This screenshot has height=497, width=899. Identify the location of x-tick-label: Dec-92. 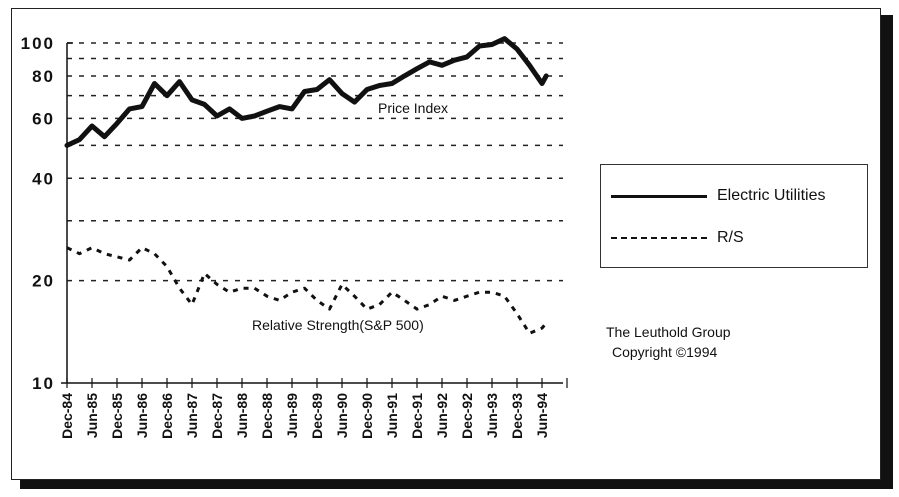
(467, 416).